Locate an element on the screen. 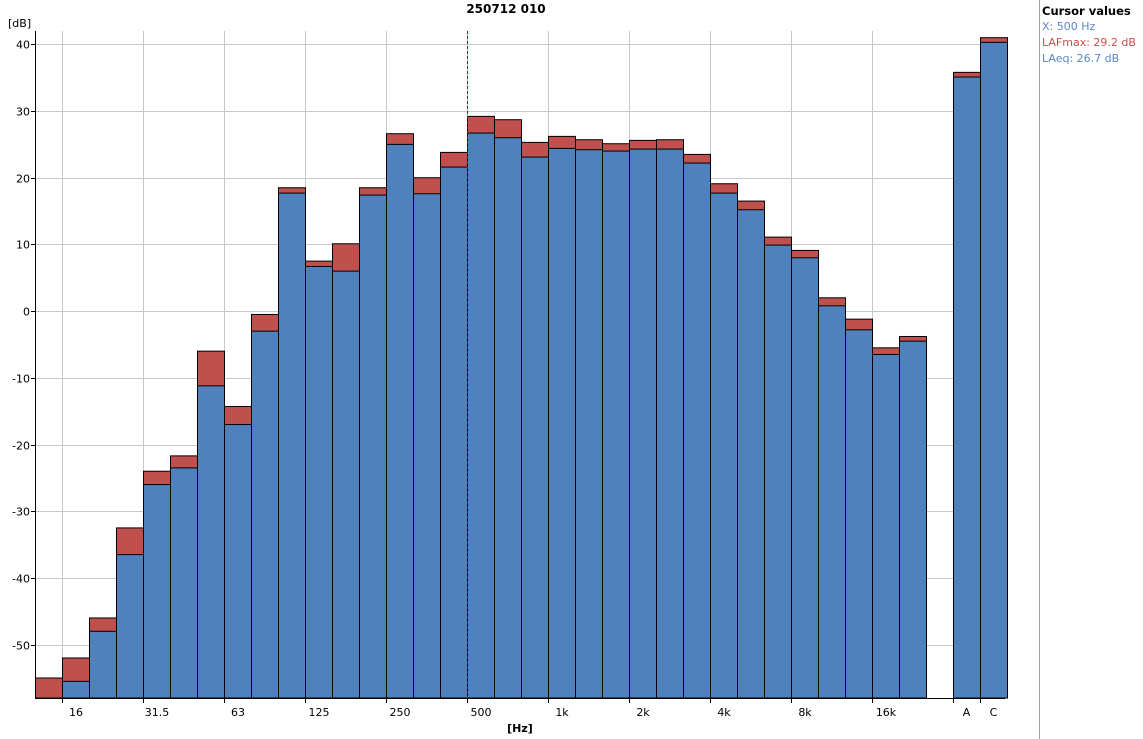  x-tick-label: 1k is located at coordinates (562, 712).